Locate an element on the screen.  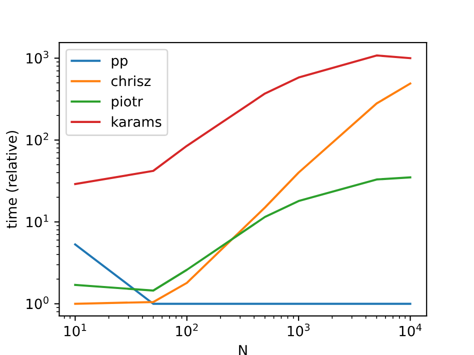
y-tick-label: 10$^{3}$ is located at coordinates (37, 57).